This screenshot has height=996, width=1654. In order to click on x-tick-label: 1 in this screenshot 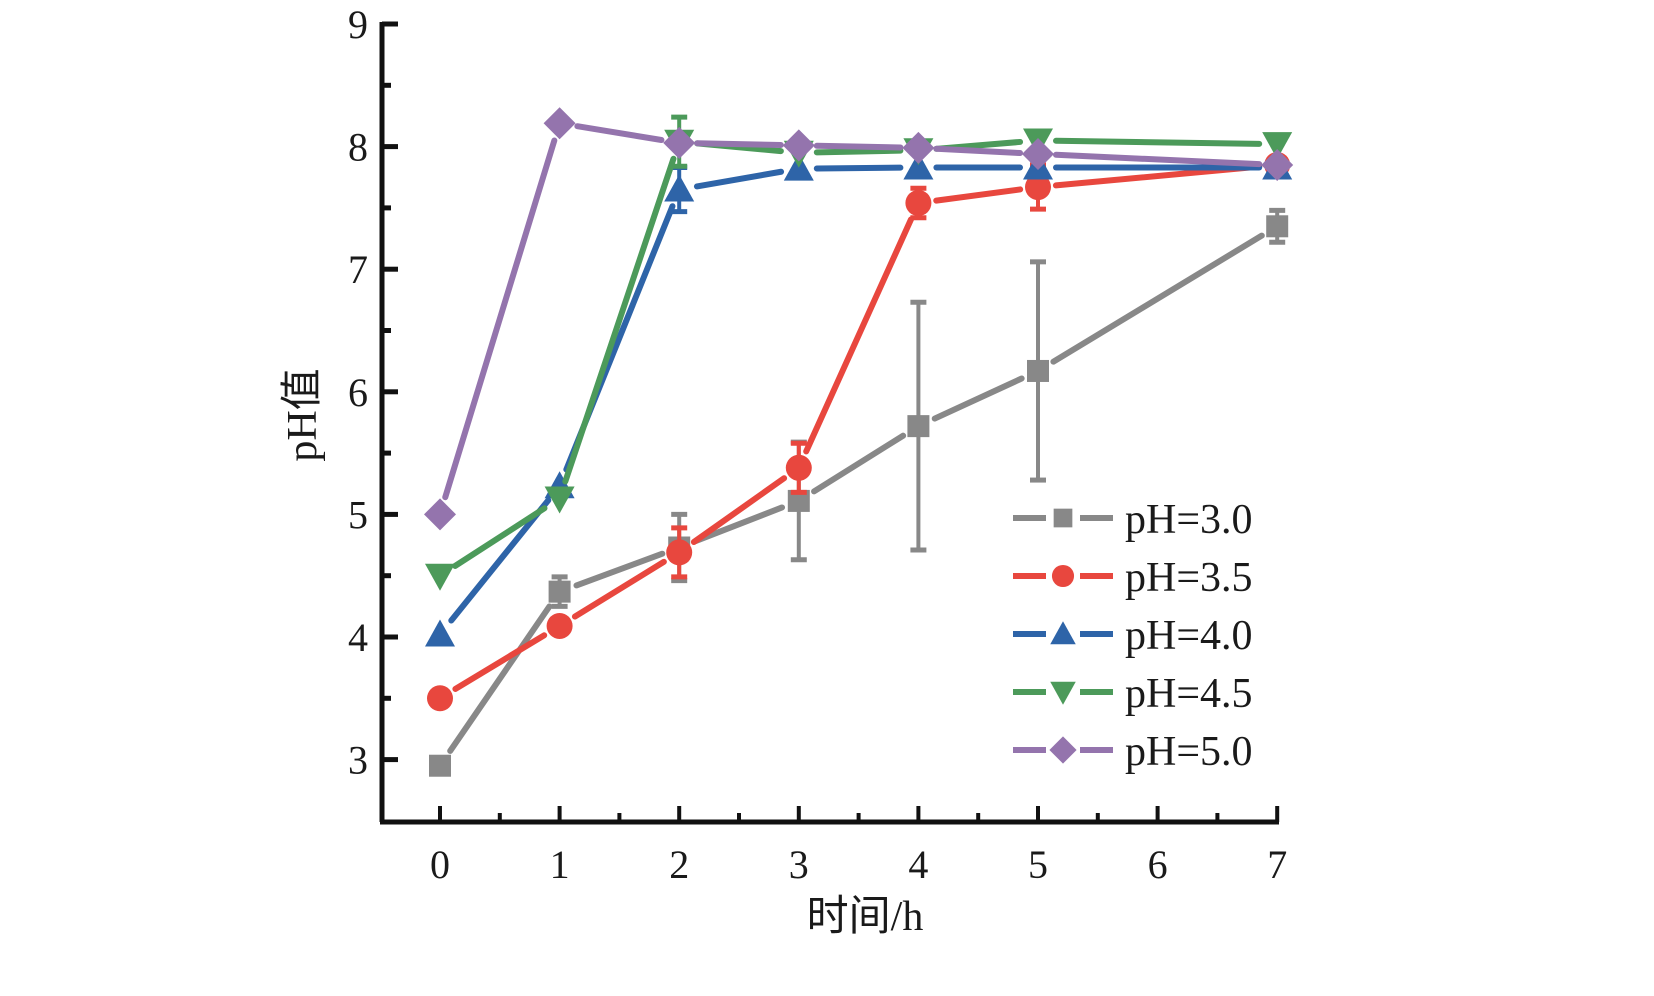, I will do `click(560, 864)`.